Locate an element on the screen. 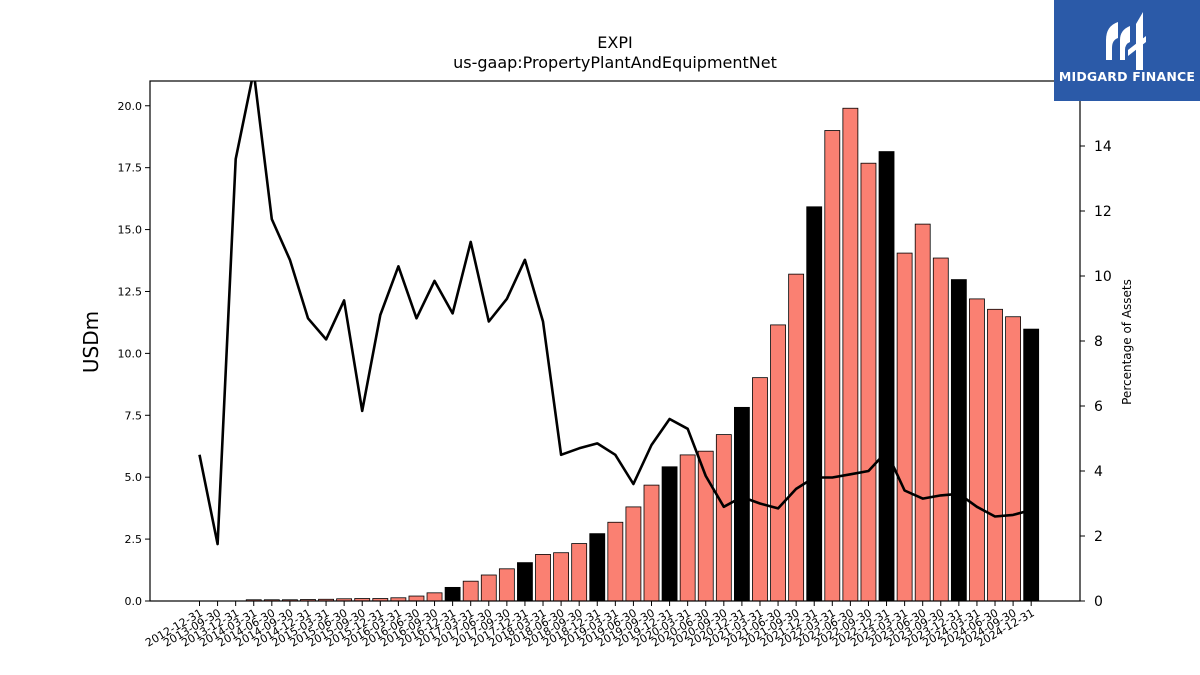 The width and height of the screenshot is (1200, 675). y2-tick-label: 0 is located at coordinates (1098, 602).